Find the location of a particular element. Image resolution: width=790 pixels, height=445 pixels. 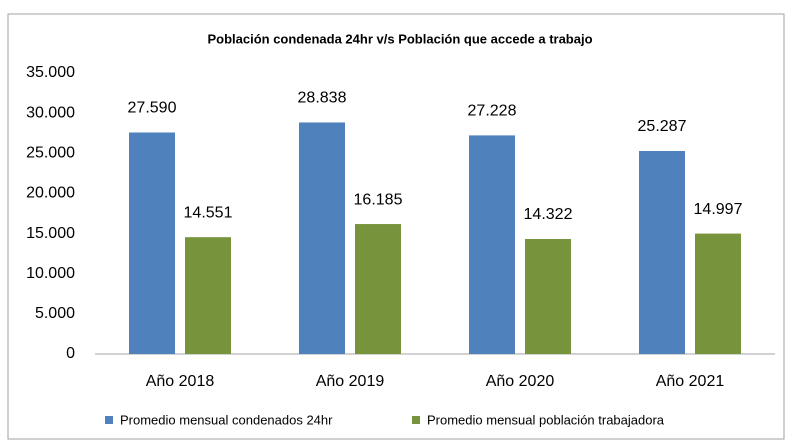

x-tick-label: Año 2018 is located at coordinates (180, 381).